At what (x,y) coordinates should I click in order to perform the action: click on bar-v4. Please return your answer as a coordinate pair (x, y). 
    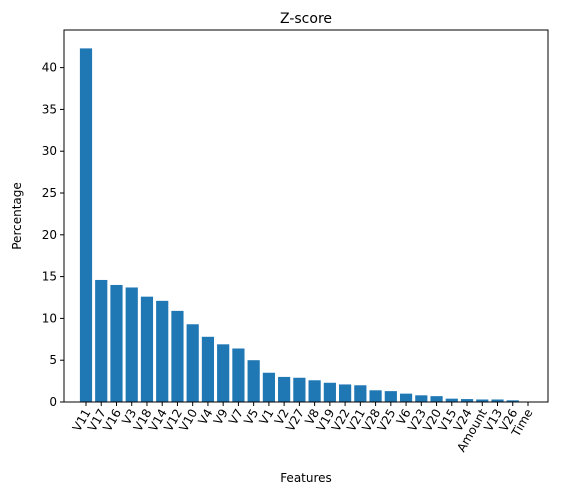
    Looking at the image, I should click on (208, 369).